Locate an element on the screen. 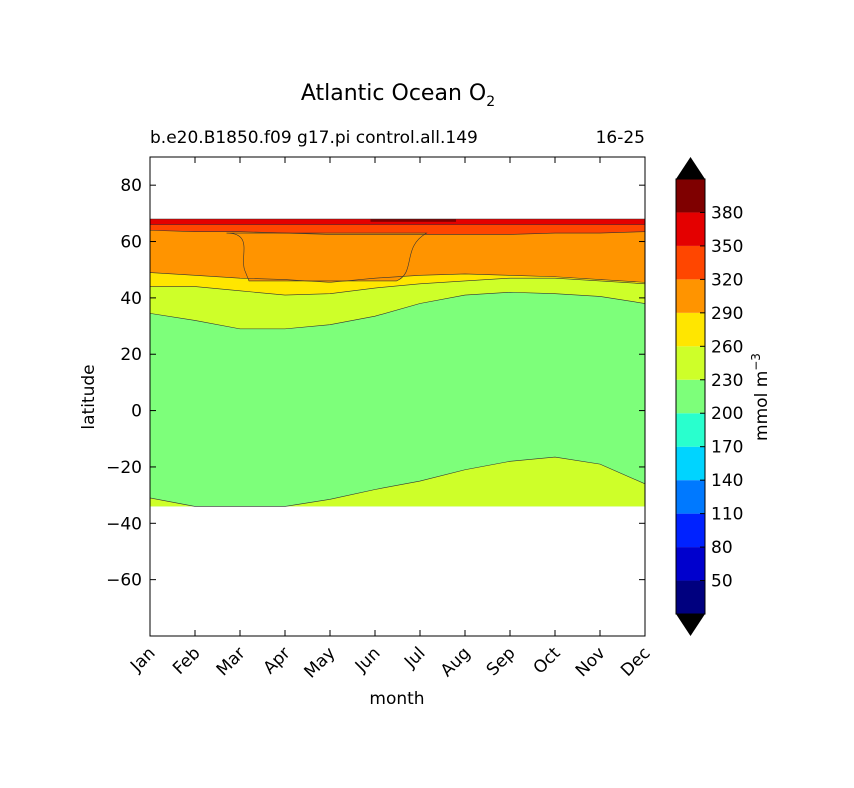 The image size is (854, 788). x-tick-label: Apr is located at coordinates (277, 660).